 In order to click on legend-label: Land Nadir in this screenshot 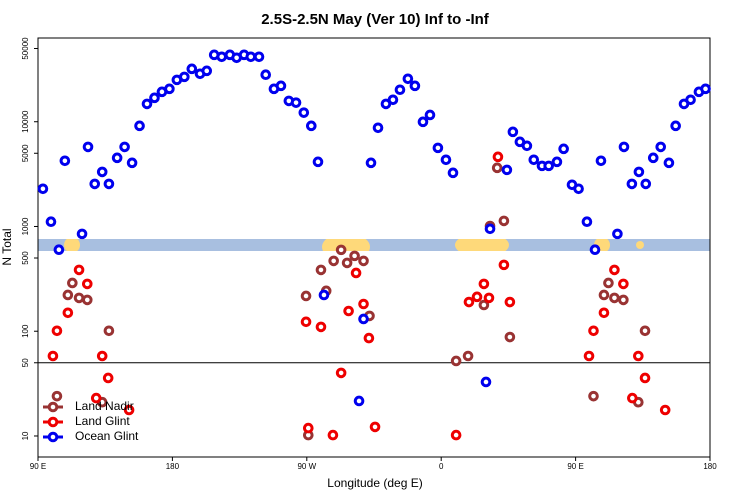, I will do `click(104, 406)`.